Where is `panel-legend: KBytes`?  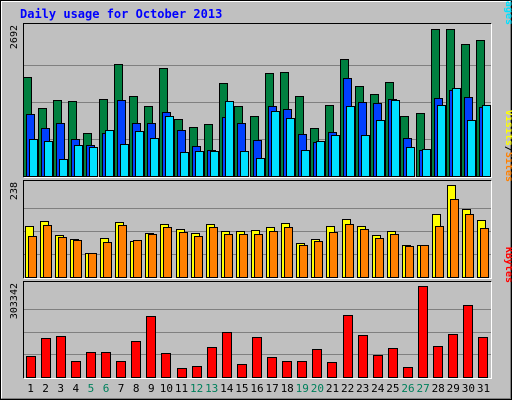 panel-legend: KBytes is located at coordinates (507, 265).